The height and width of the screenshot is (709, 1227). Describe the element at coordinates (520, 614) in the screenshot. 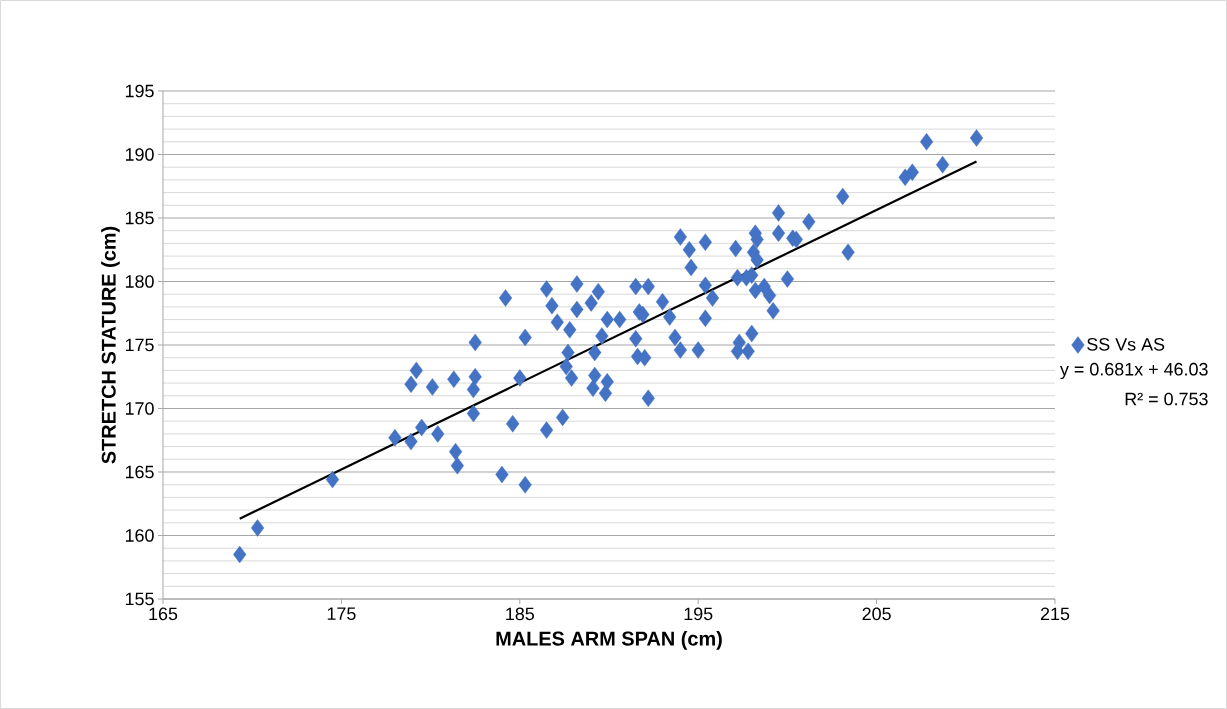

I see `x-tick-label: 185` at that location.